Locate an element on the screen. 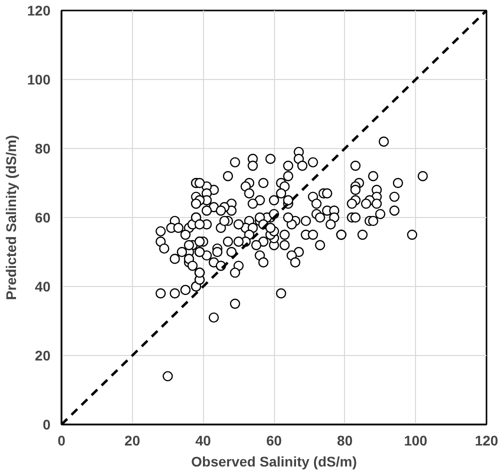 Image resolution: width=504 pixels, height=472 pixels. x-axis-title: Observed Salinity (dS/m) is located at coordinates (274, 462).